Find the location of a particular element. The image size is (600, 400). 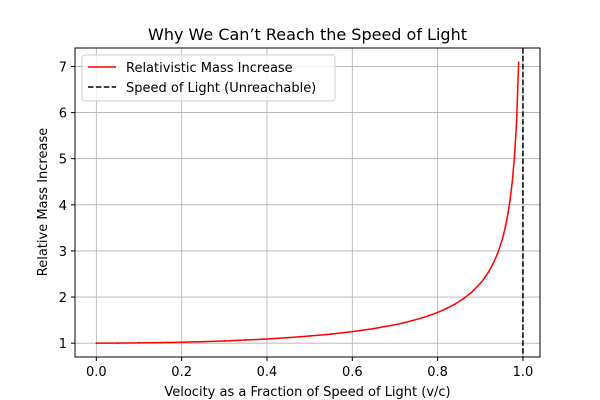

y-tick-label: 3 is located at coordinates (63, 252).